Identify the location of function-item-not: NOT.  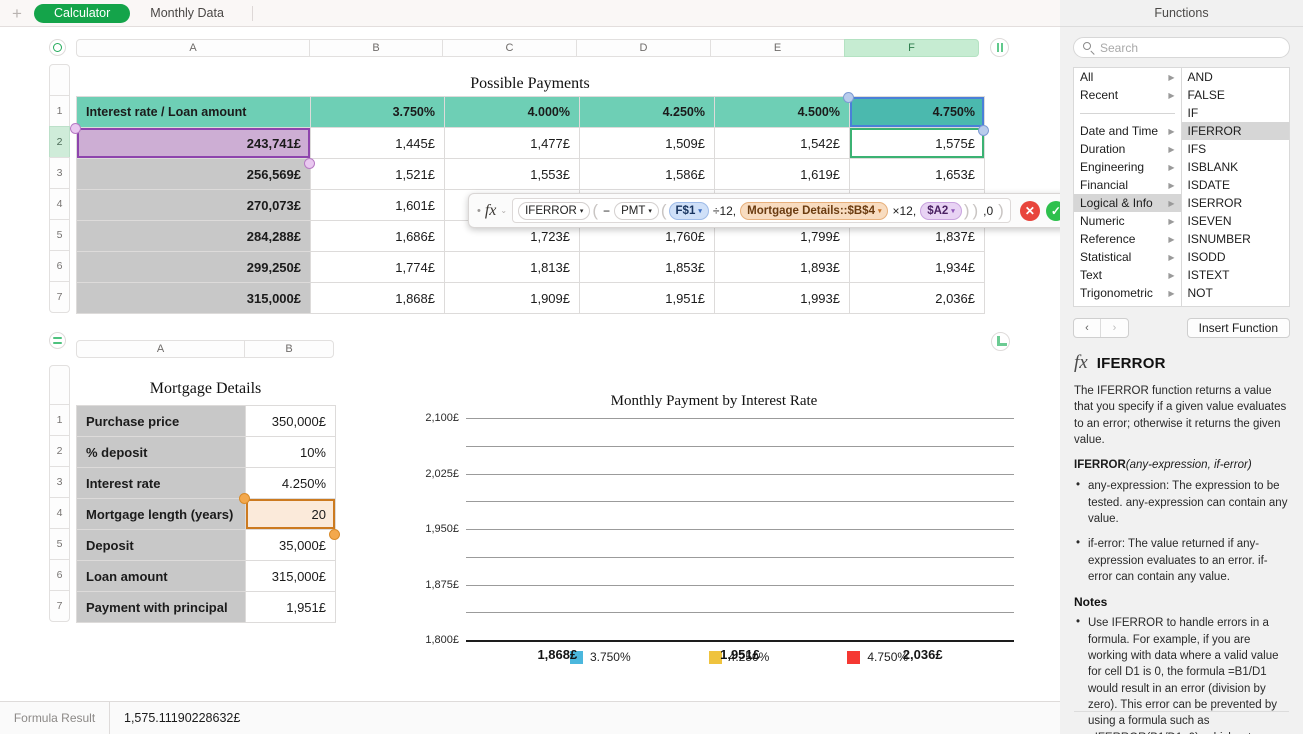
(1200, 293).